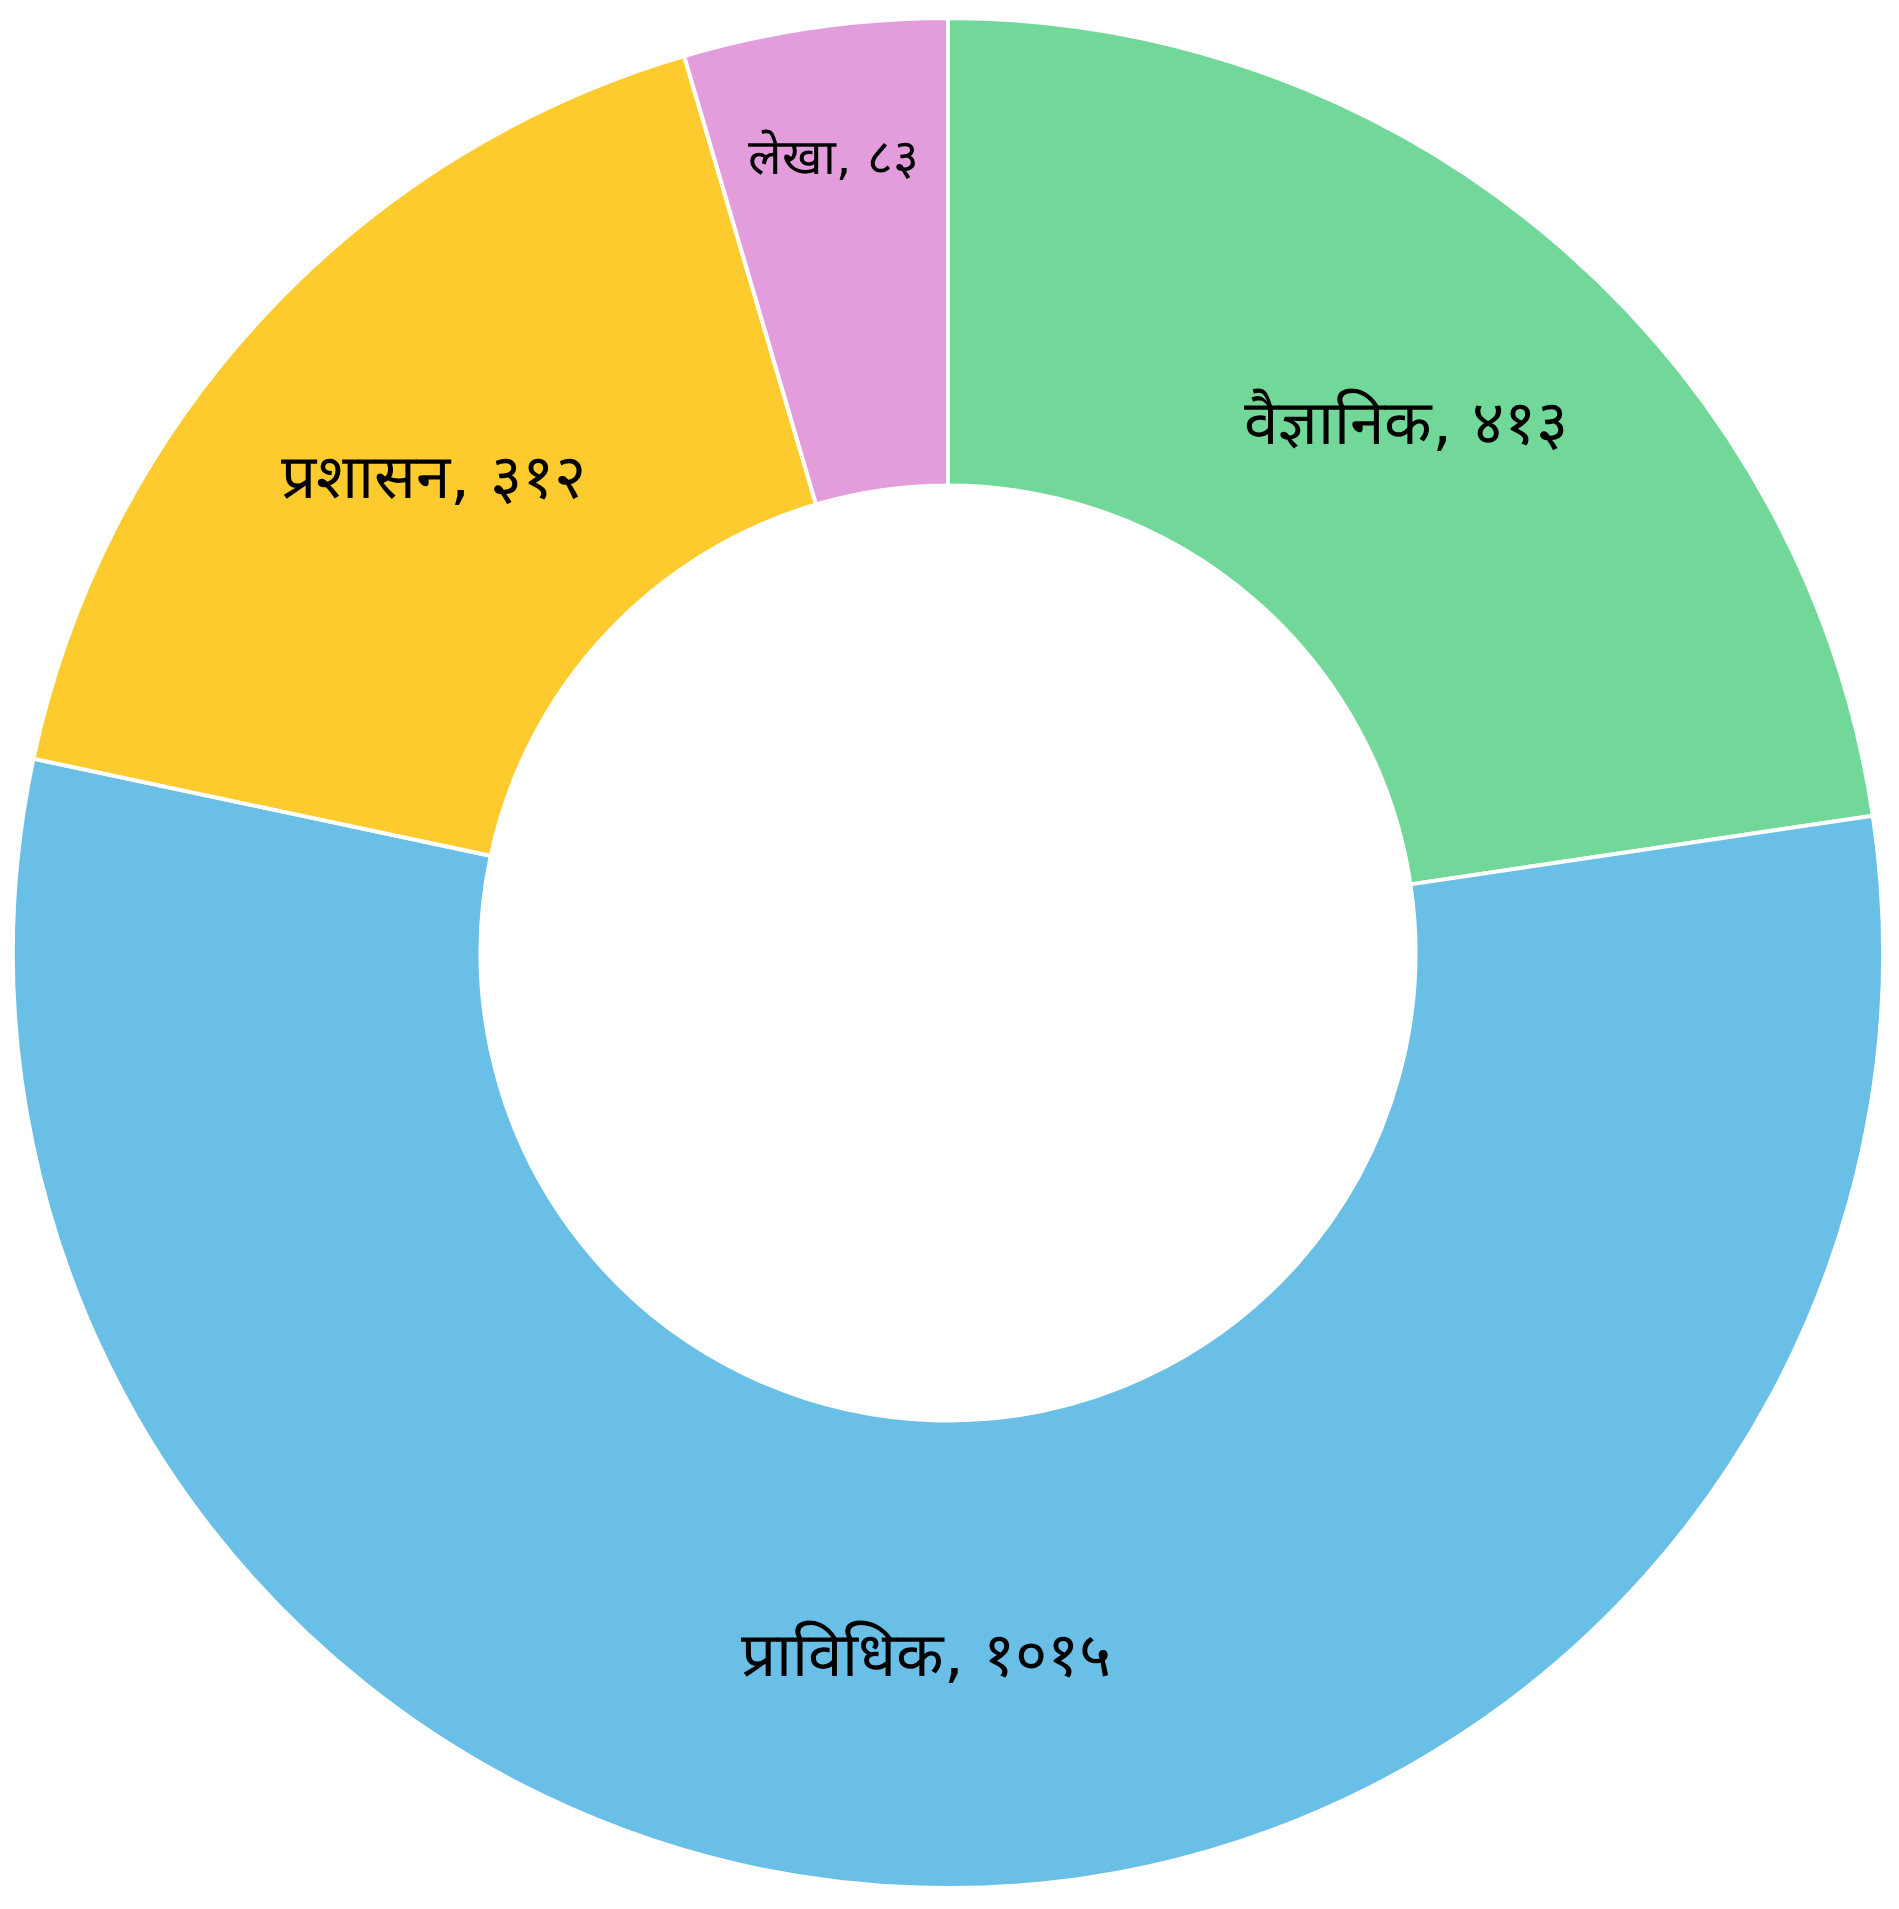  What do you see at coordinates (1406, 422) in the screenshot?
I see `slice-label: वैज्ञानिक, ४१३` at bounding box center [1406, 422].